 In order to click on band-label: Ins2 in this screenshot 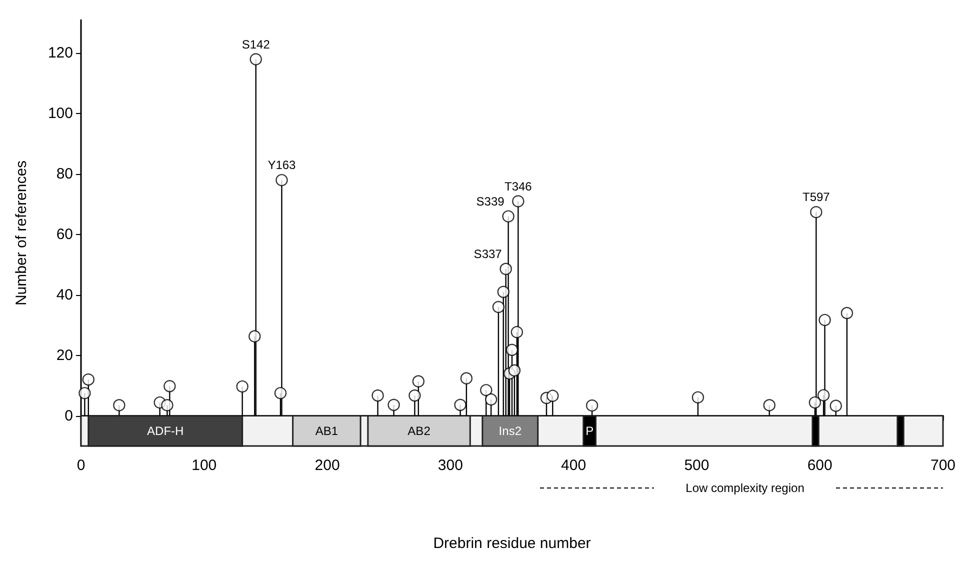, I will do `click(510, 431)`.